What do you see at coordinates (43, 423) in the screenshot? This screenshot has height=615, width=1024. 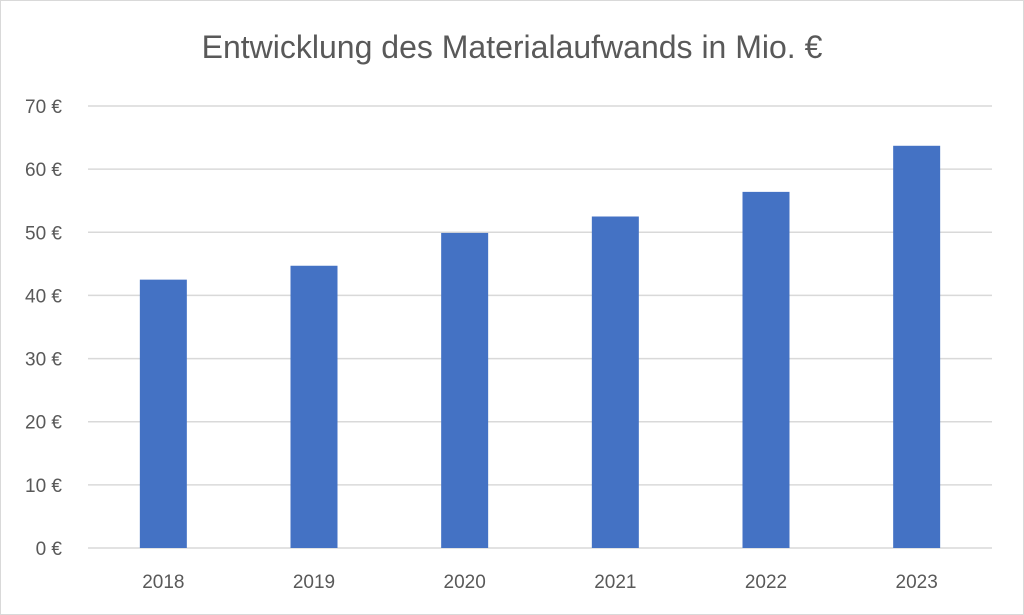 I see `y-tick-label: 20 €` at bounding box center [43, 423].